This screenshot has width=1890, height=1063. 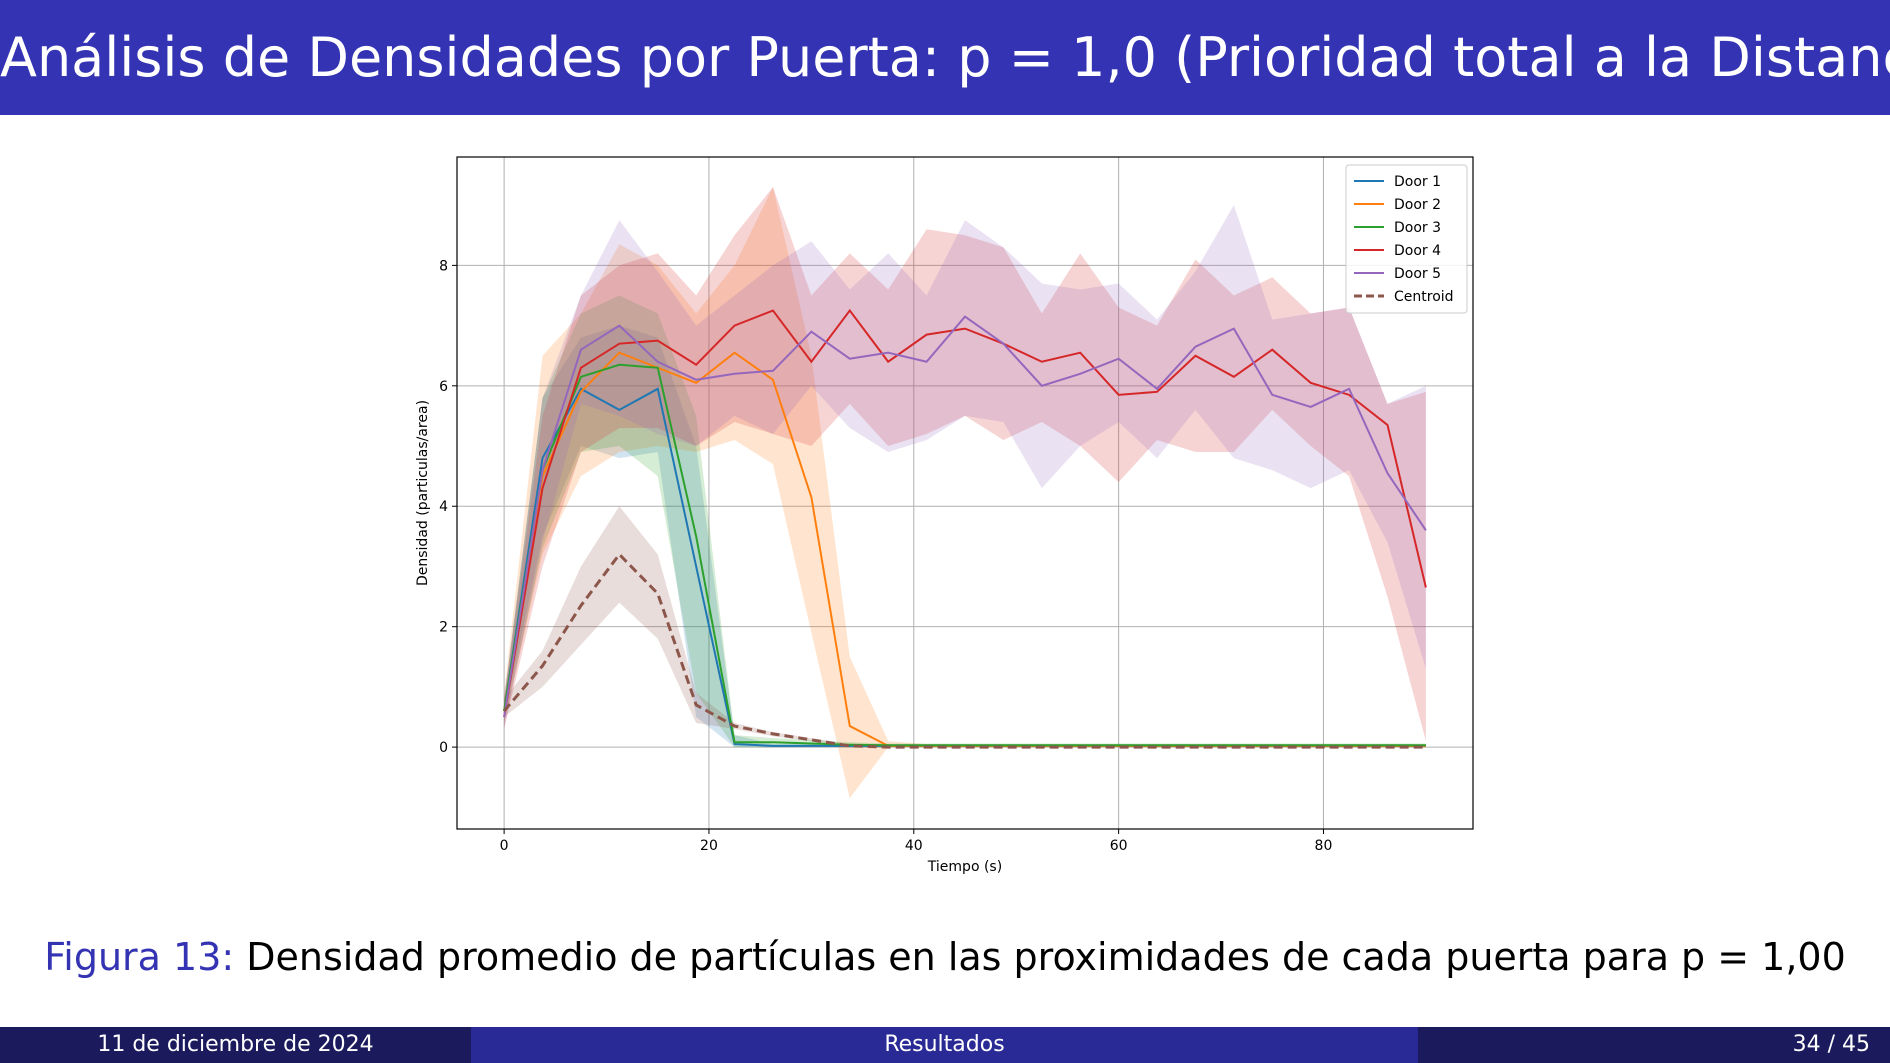 I want to click on x-tick-label: 20, so click(x=709, y=846).